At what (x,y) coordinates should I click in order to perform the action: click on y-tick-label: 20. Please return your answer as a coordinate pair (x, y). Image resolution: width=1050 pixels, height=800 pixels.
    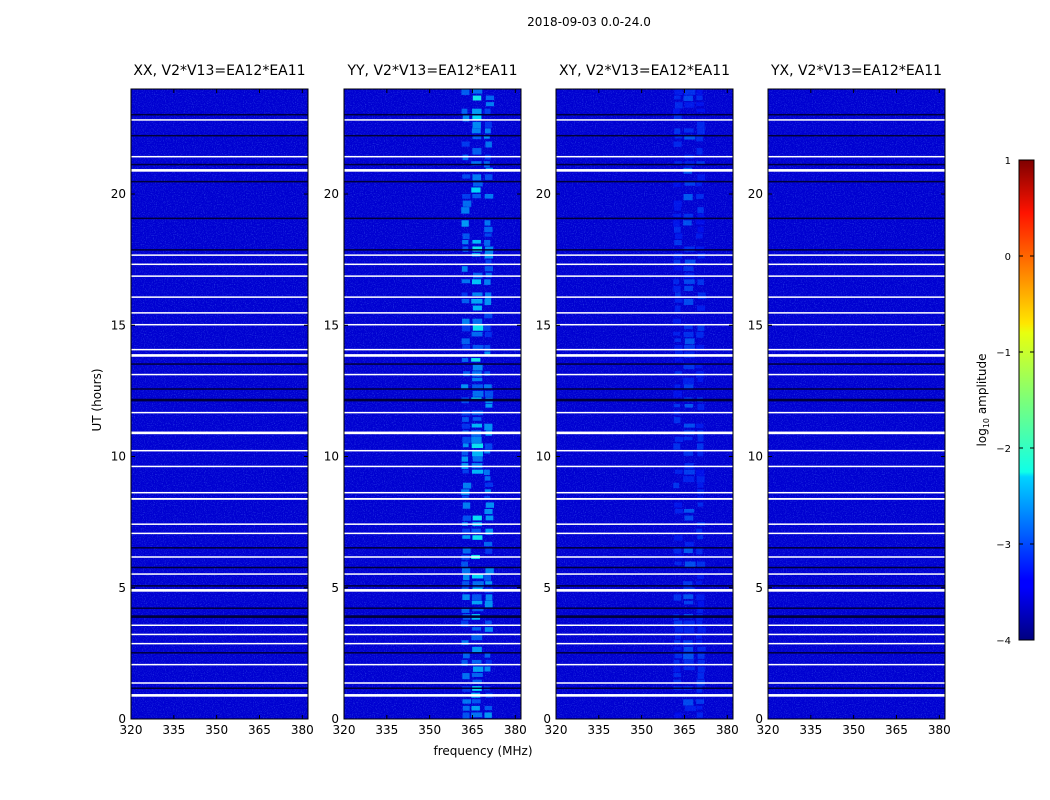
    Looking at the image, I should click on (543, 194).